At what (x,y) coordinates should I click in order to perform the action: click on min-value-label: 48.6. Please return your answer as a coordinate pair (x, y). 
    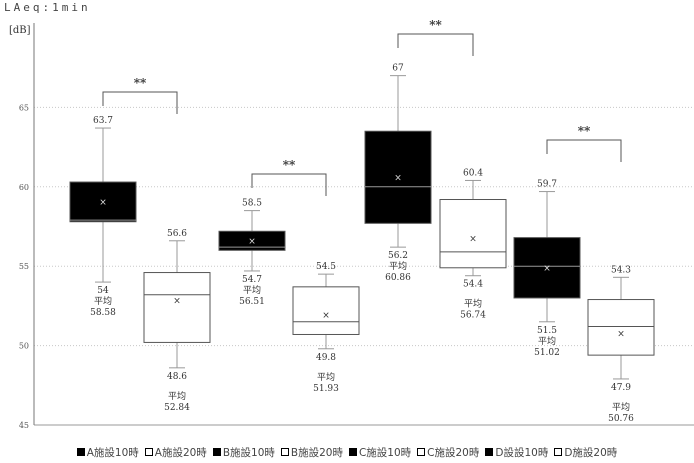
    Looking at the image, I should click on (177, 377).